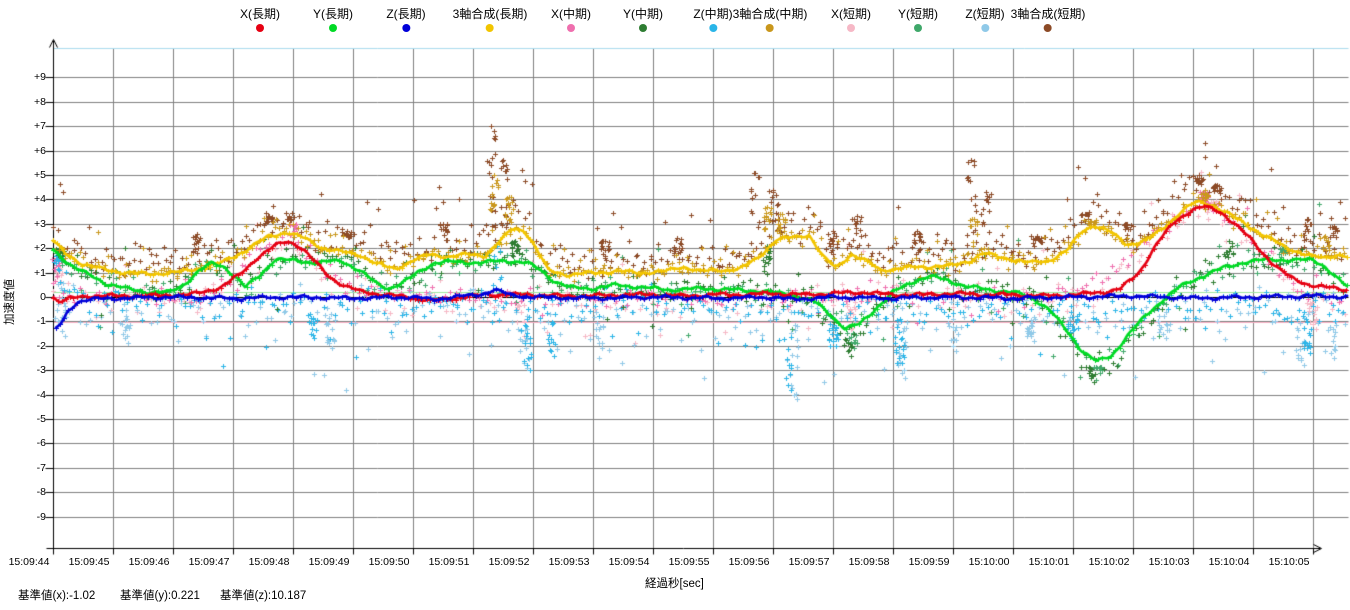 The image size is (1350, 610). Describe the element at coordinates (329, 562) in the screenshot. I see `x-axis-tick-label: 15:09:49` at that location.